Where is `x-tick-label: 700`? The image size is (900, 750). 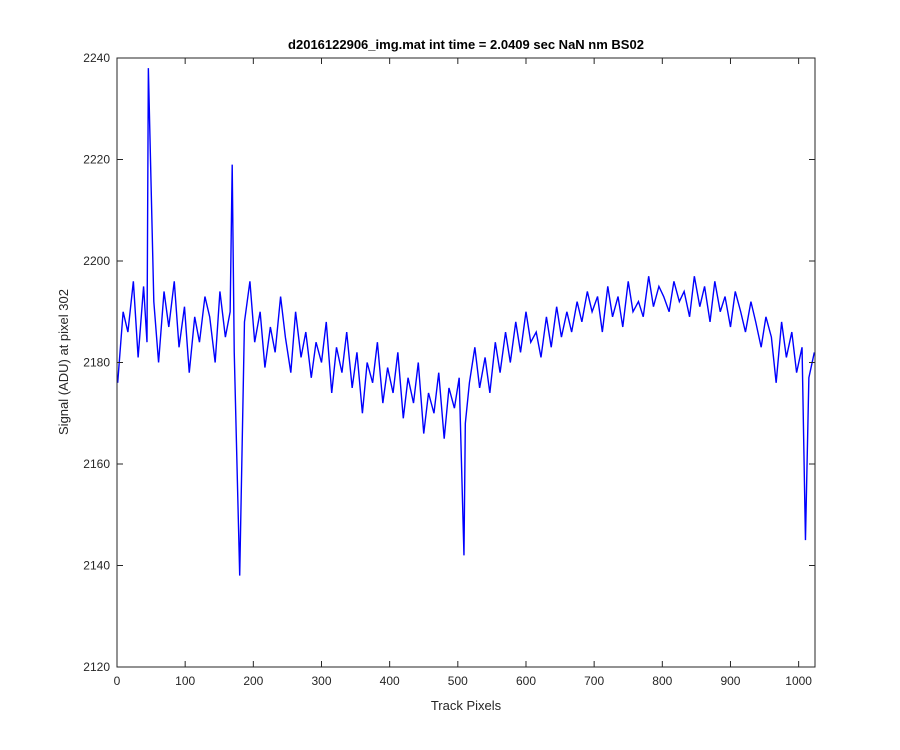 x-tick-label: 700 is located at coordinates (594, 681).